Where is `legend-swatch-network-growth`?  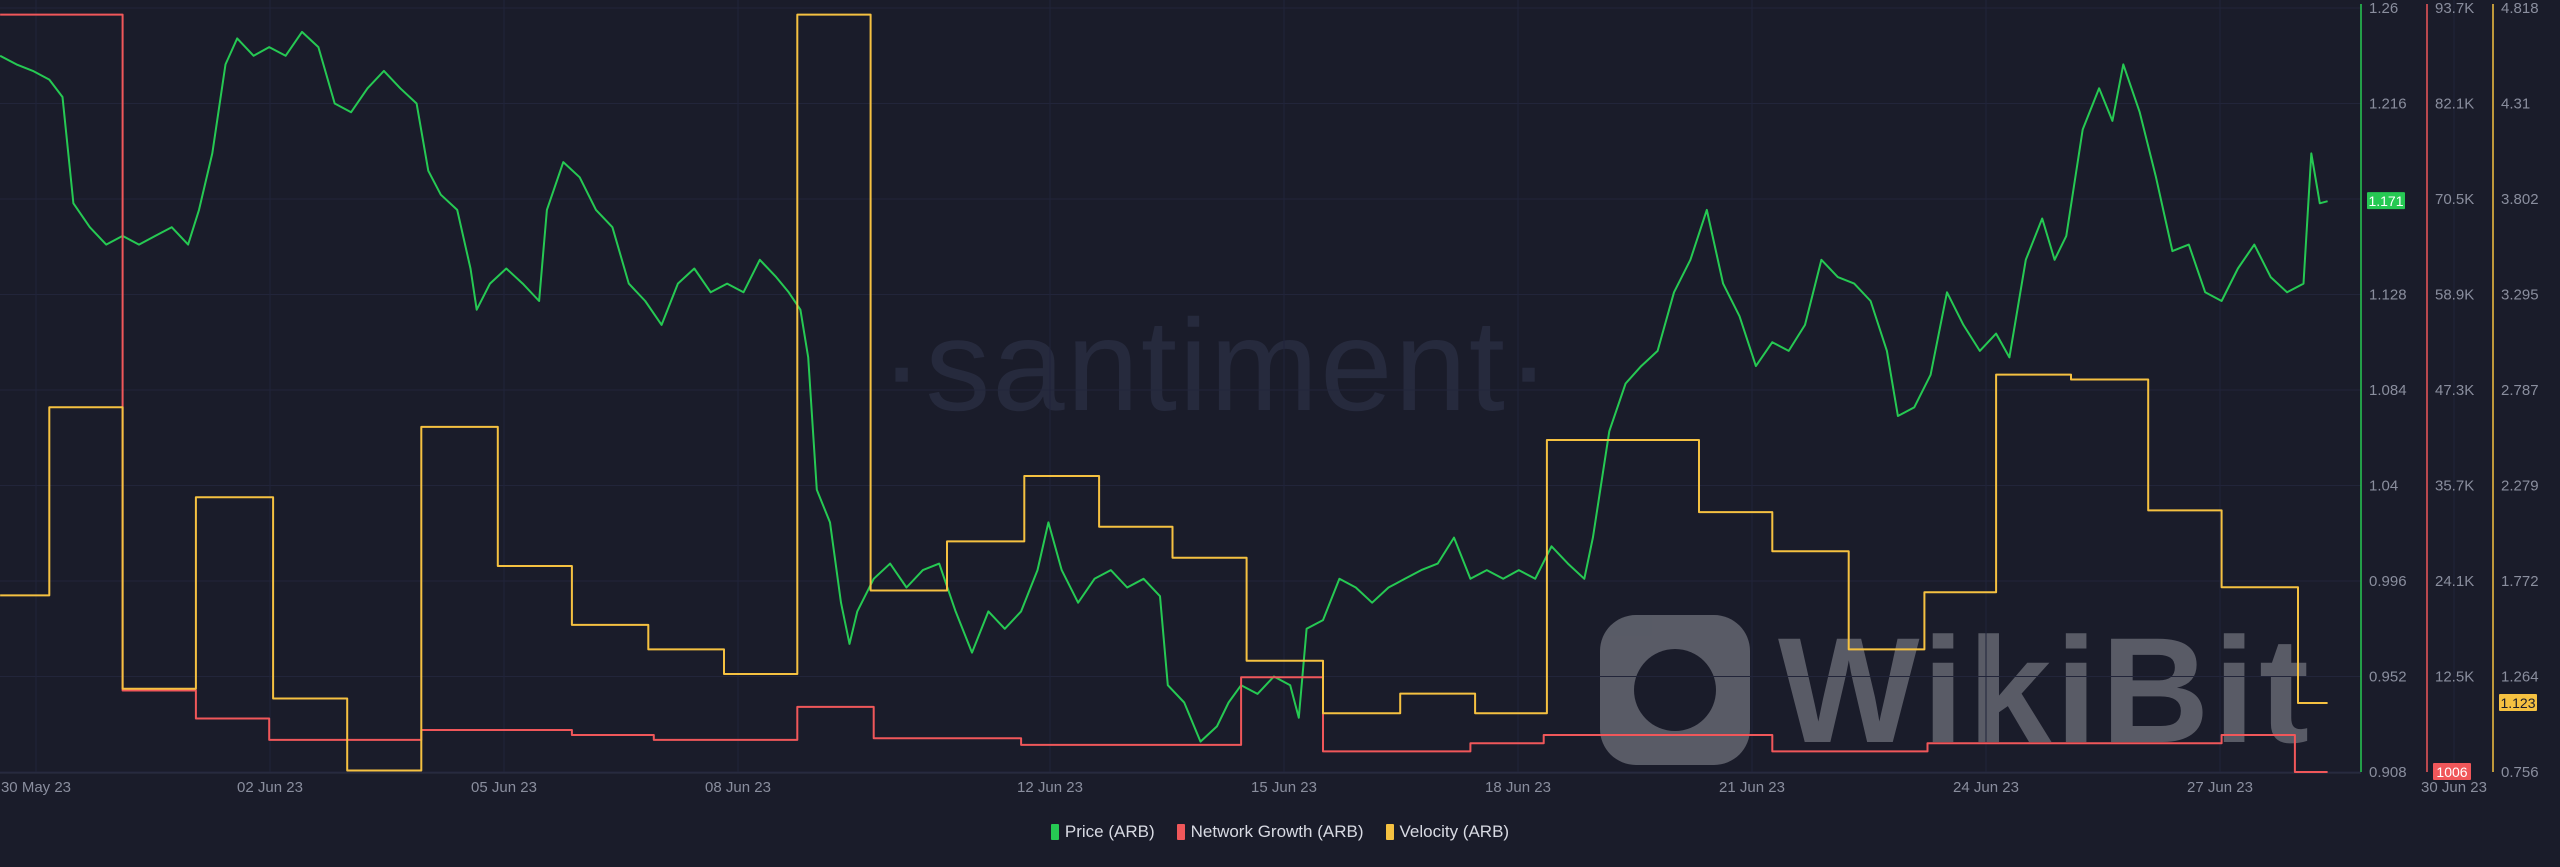 legend-swatch-network-growth is located at coordinates (1180, 832).